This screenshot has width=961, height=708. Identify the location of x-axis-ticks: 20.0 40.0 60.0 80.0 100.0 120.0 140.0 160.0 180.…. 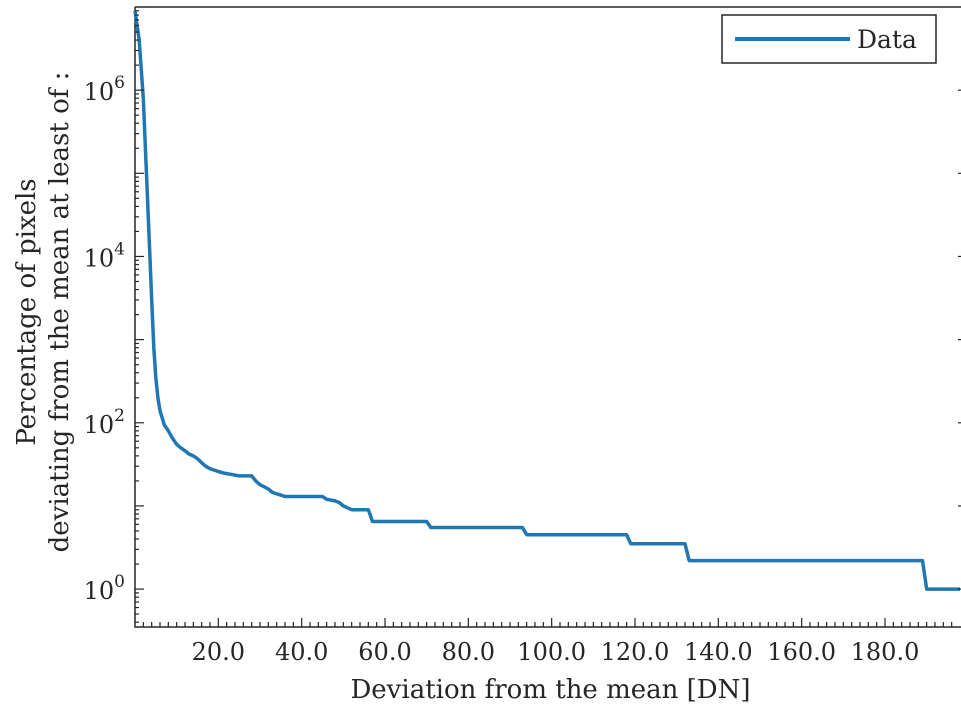
(547, 642).